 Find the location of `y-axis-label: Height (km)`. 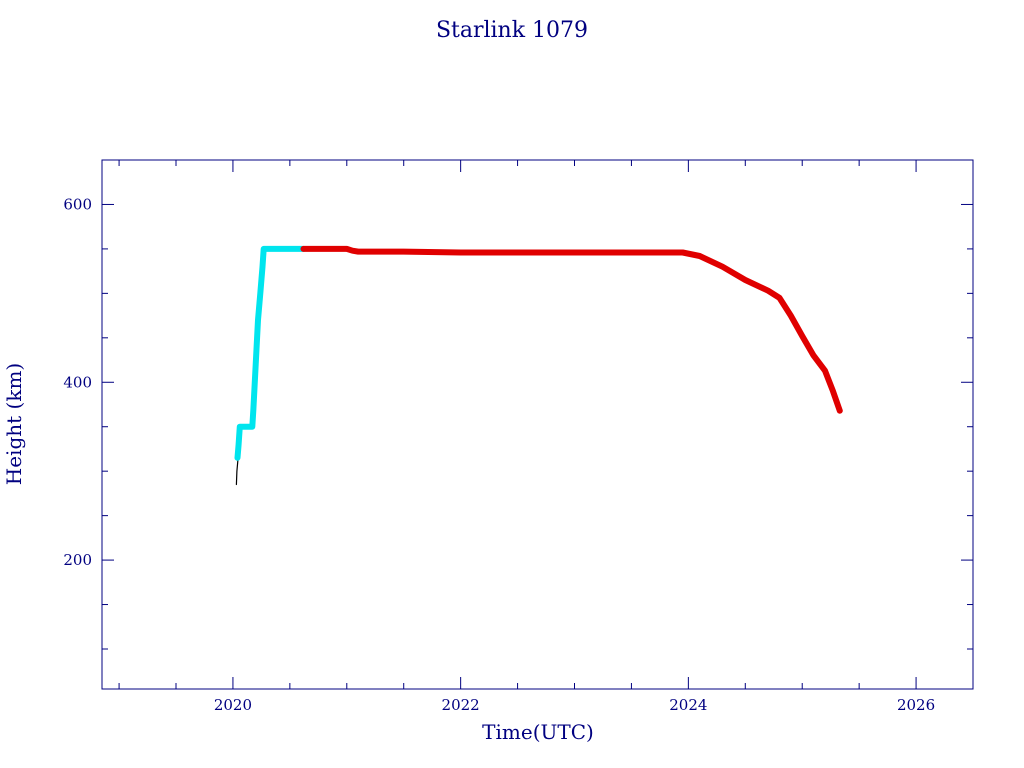

y-axis-label: Height (km) is located at coordinates (14, 424).